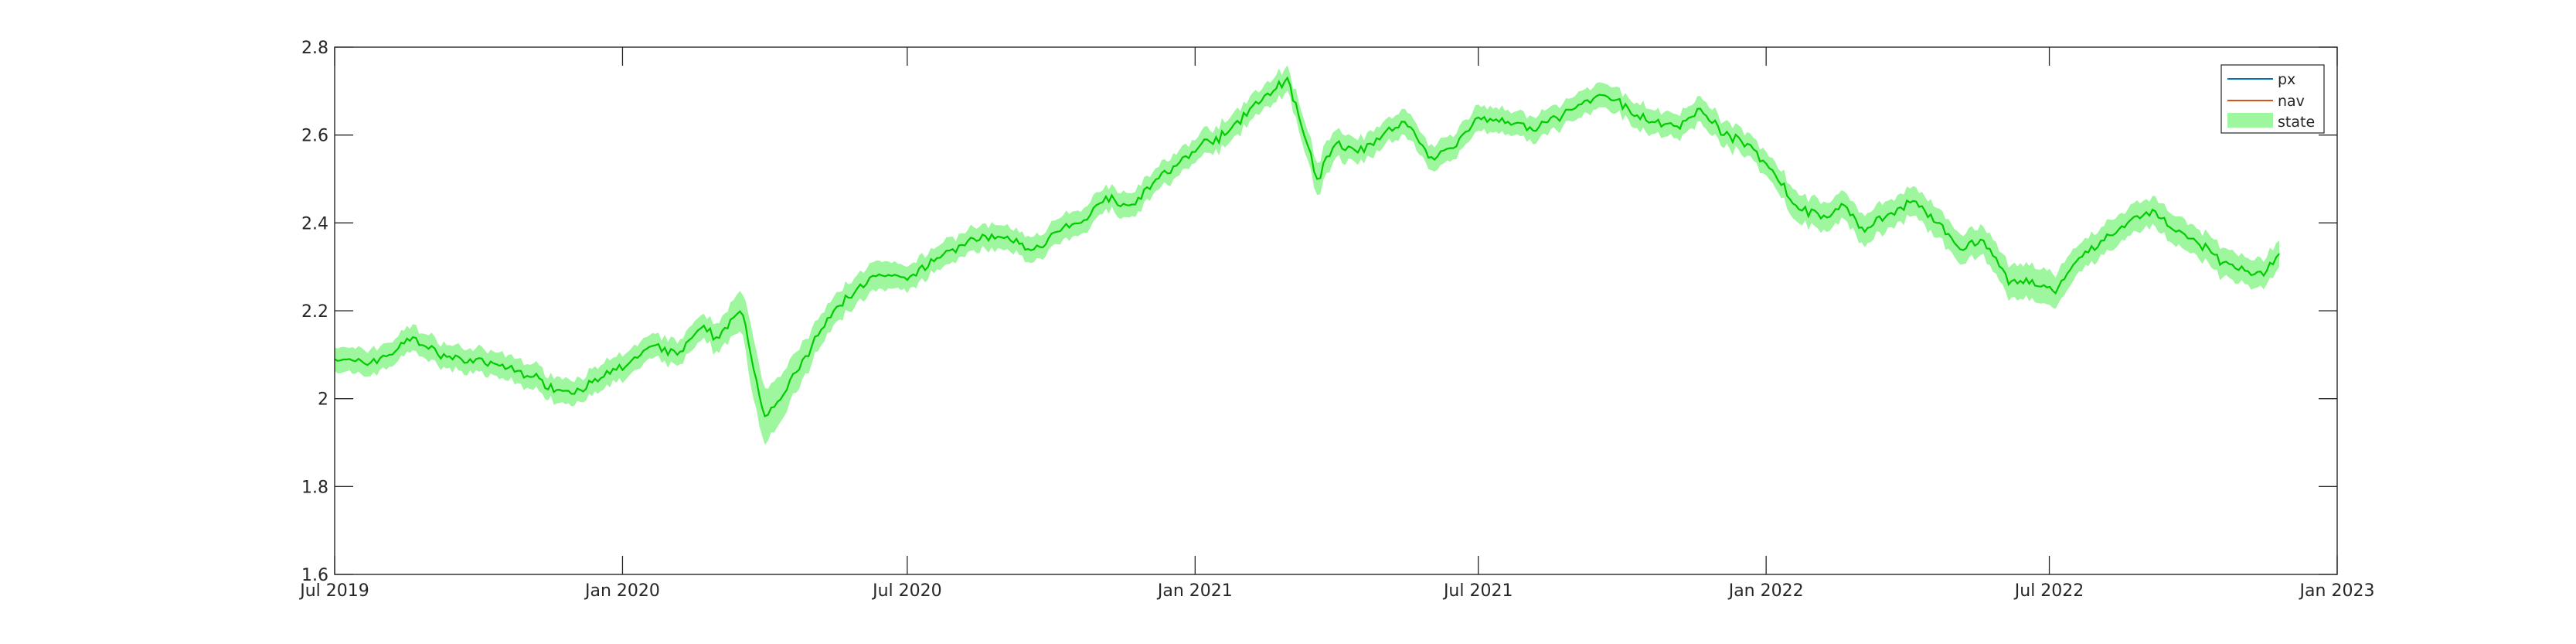  What do you see at coordinates (333, 591) in the screenshot?
I see `x-tick-label: Jul 2019` at bounding box center [333, 591].